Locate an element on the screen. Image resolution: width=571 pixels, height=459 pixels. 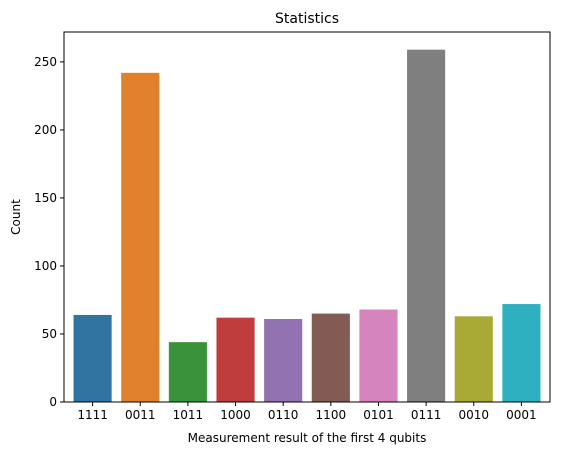
y-tick-label-150: 150 is located at coordinates (45, 198).